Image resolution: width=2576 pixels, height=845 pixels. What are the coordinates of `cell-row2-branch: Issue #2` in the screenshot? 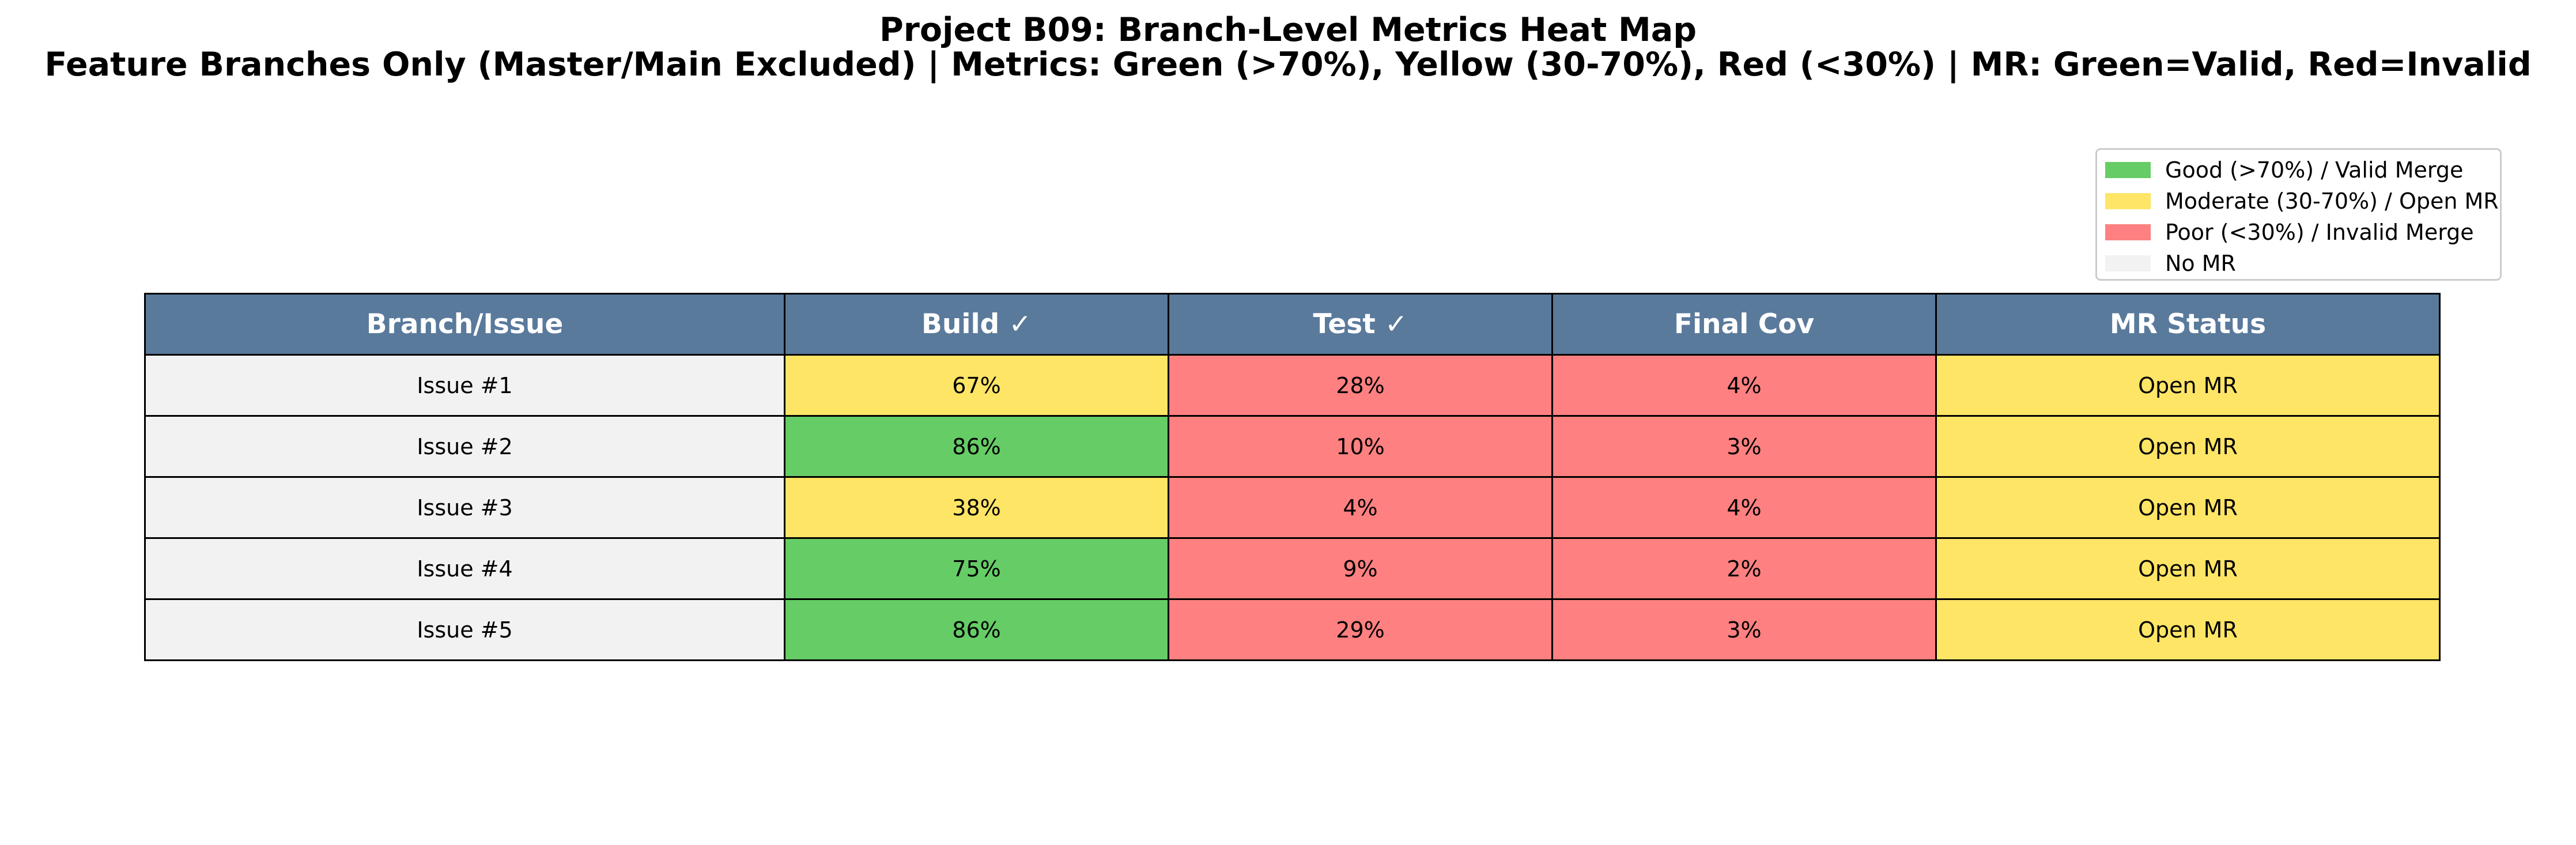 It's located at (465, 447).